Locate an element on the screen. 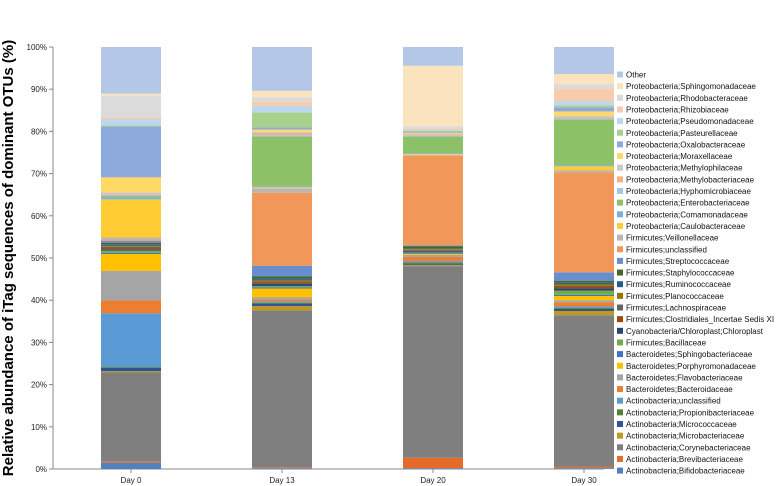 The width and height of the screenshot is (778, 486). legend-entry: Bacteroidetes;Flavobacteriaceae is located at coordinates (684, 377).